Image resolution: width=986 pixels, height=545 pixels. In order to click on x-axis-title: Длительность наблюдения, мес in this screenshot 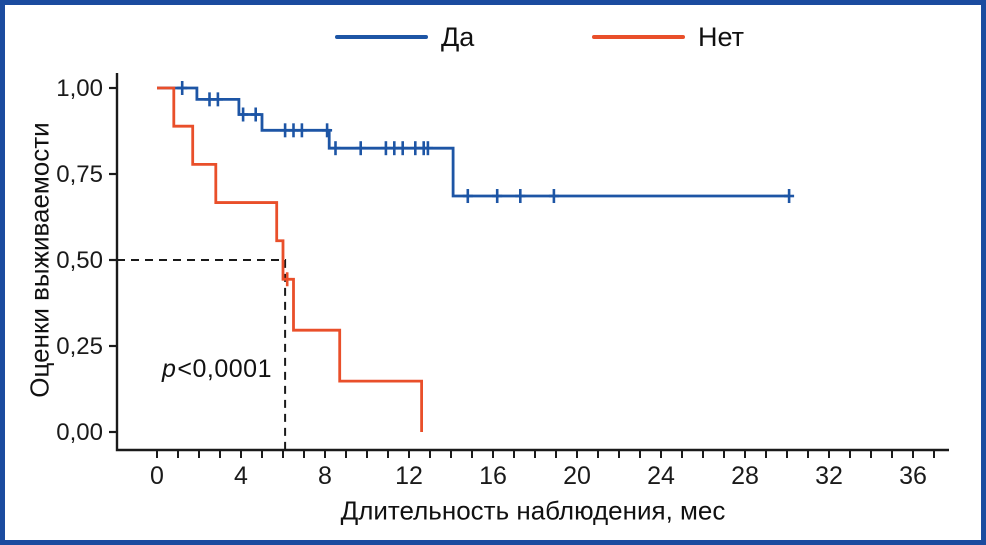, I will do `click(533, 510)`.